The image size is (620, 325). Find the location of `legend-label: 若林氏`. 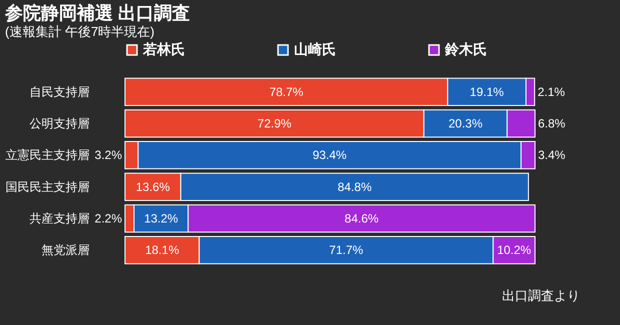

legend-label: 若林氏 is located at coordinates (163, 49).